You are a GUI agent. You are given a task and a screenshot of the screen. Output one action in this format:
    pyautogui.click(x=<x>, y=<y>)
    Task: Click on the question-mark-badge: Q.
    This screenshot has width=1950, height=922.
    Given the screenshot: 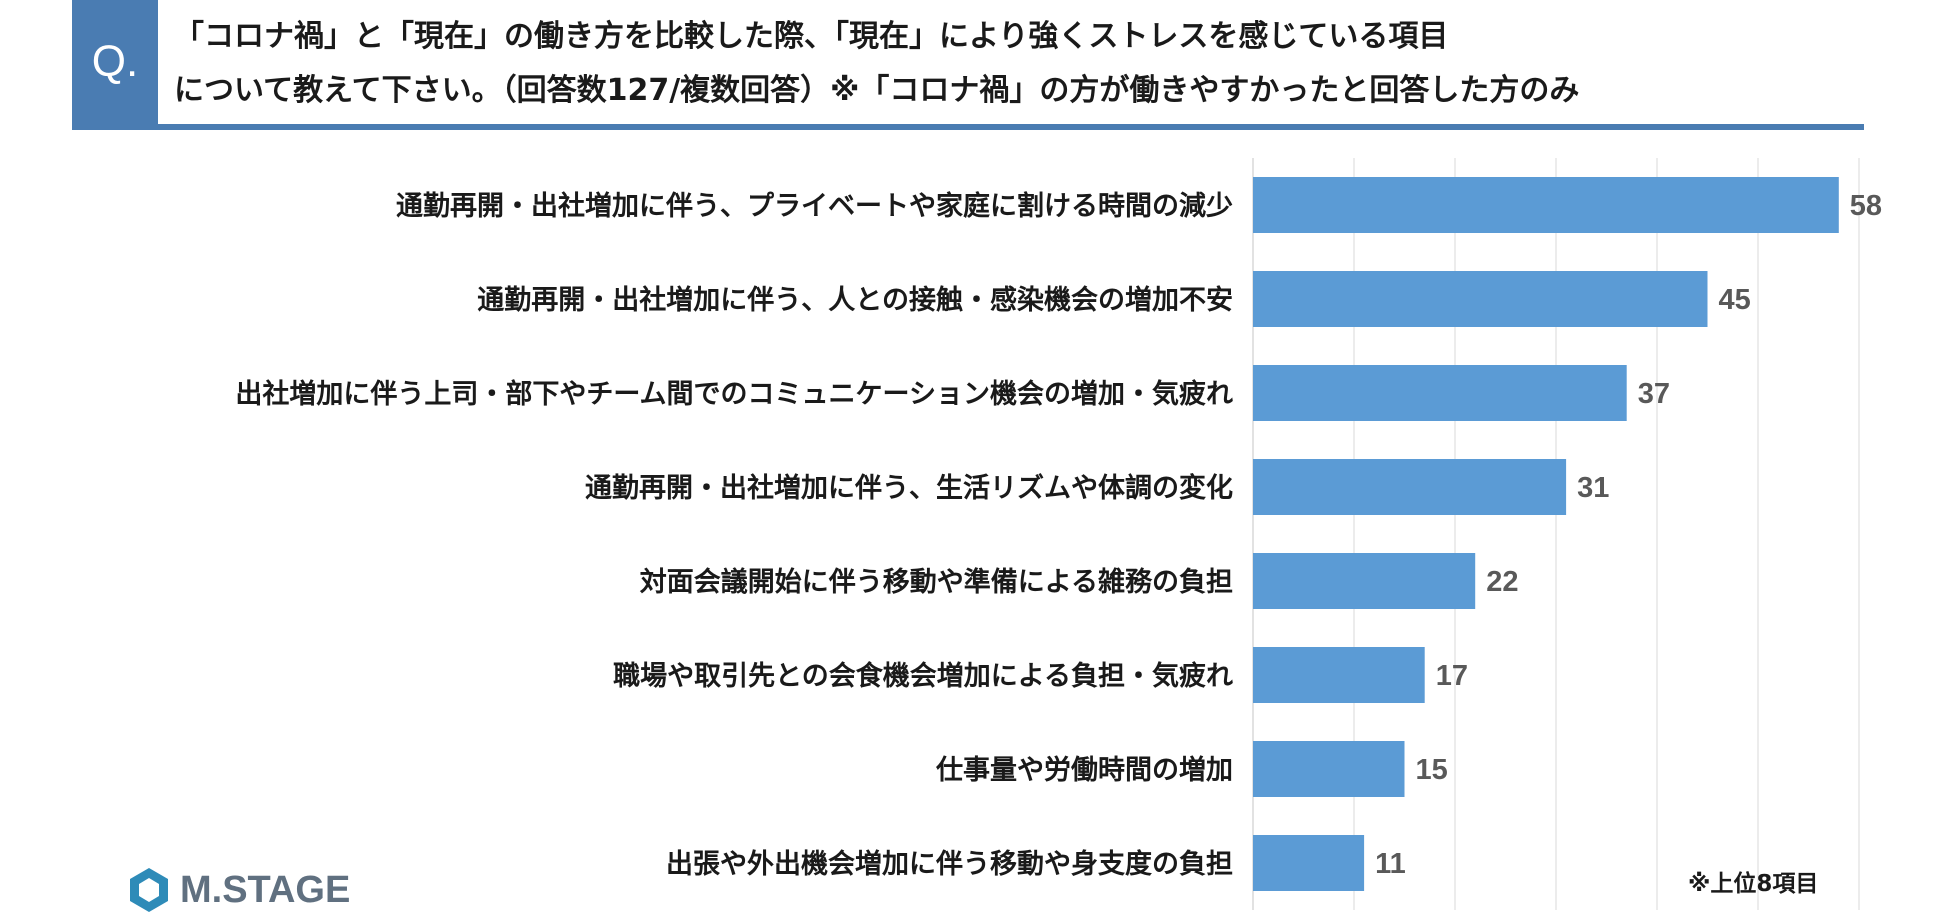 What is the action you would take?
    pyautogui.click(x=115, y=62)
    